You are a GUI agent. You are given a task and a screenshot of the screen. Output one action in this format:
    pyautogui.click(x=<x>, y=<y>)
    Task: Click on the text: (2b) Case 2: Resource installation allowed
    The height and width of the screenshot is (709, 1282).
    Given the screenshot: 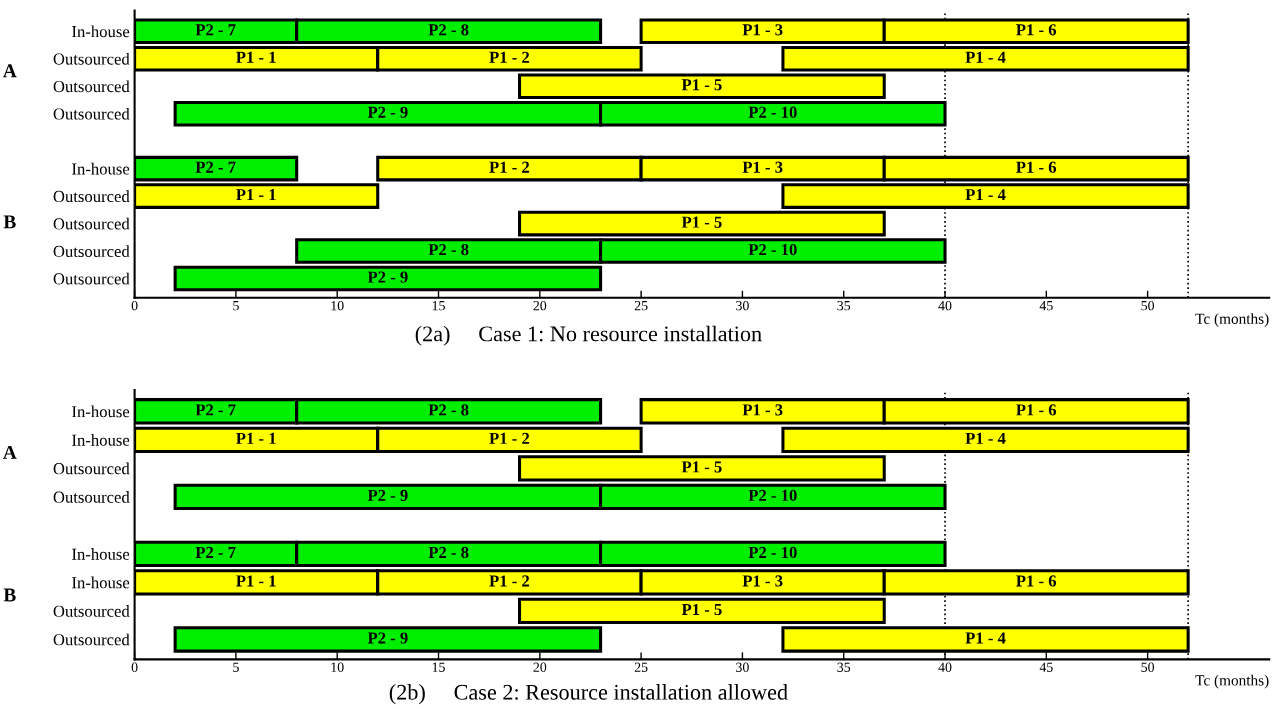 What is the action you would take?
    pyautogui.click(x=588, y=694)
    